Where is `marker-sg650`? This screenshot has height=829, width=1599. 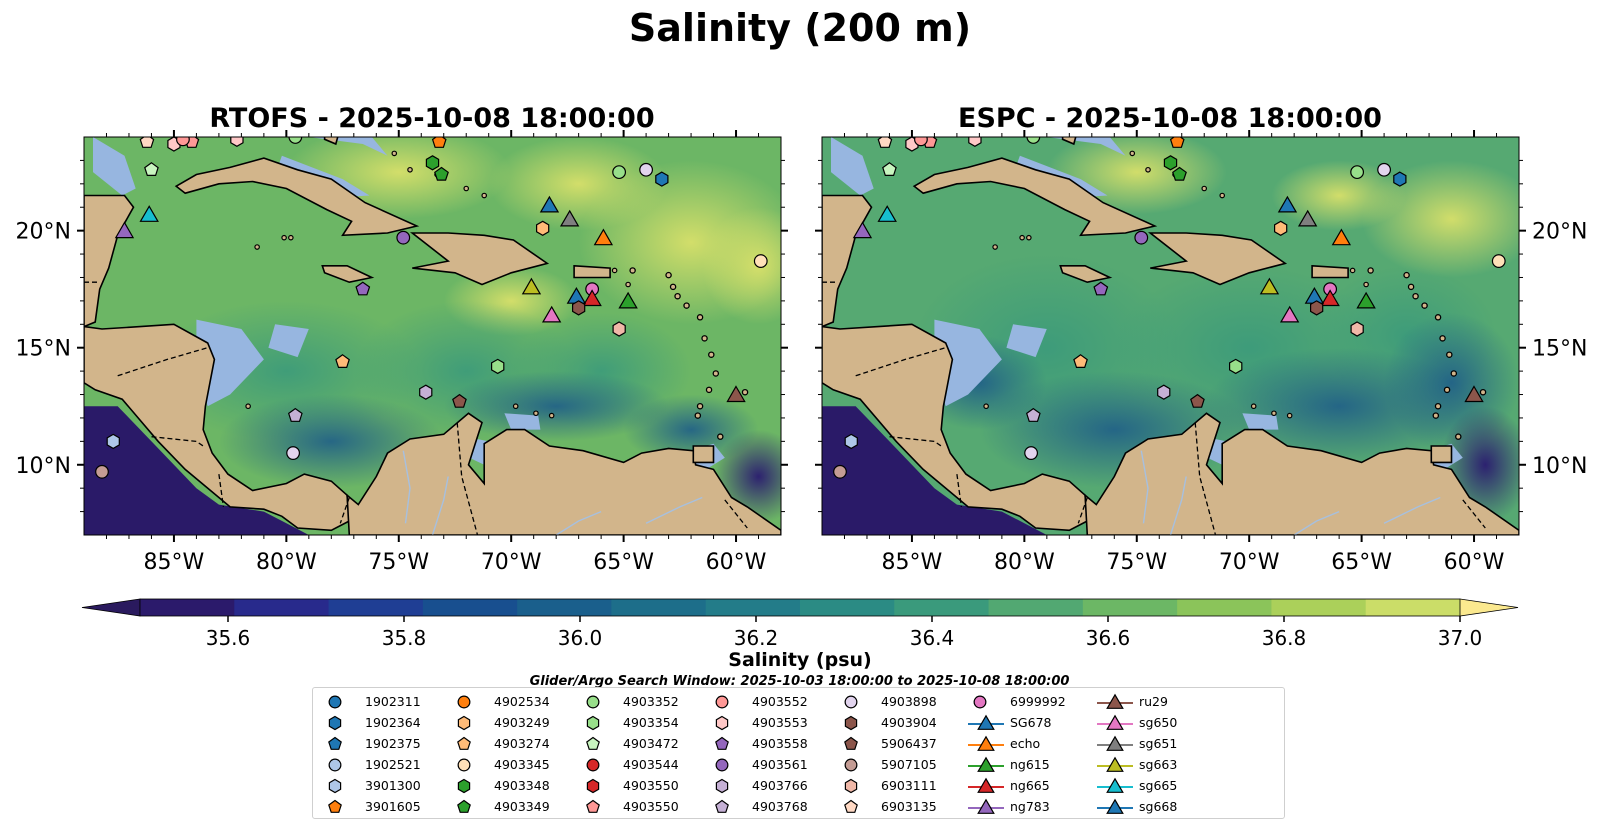 marker-sg650 is located at coordinates (551, 314).